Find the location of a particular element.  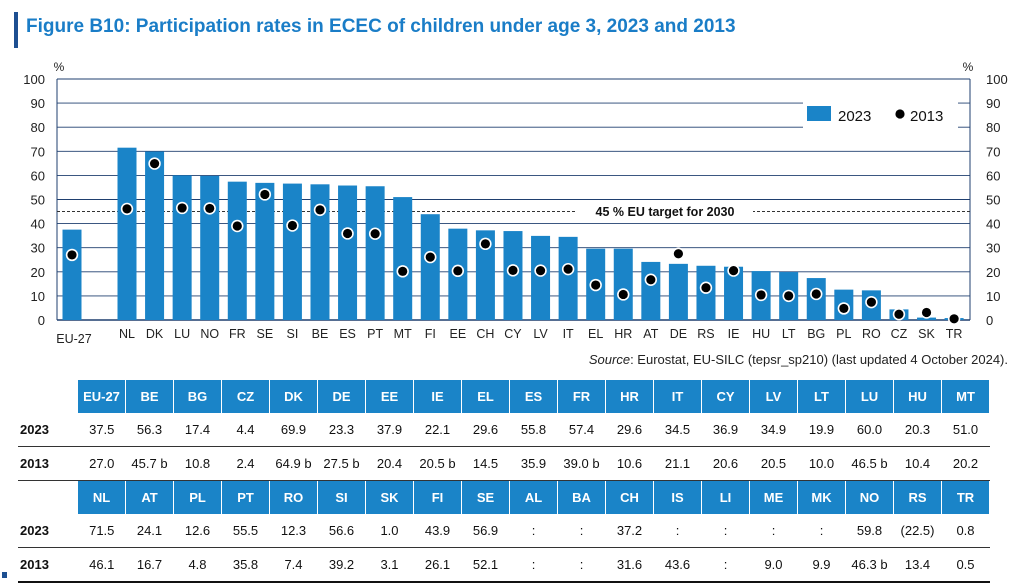

x-tick-label: NO is located at coordinates (209, 334).